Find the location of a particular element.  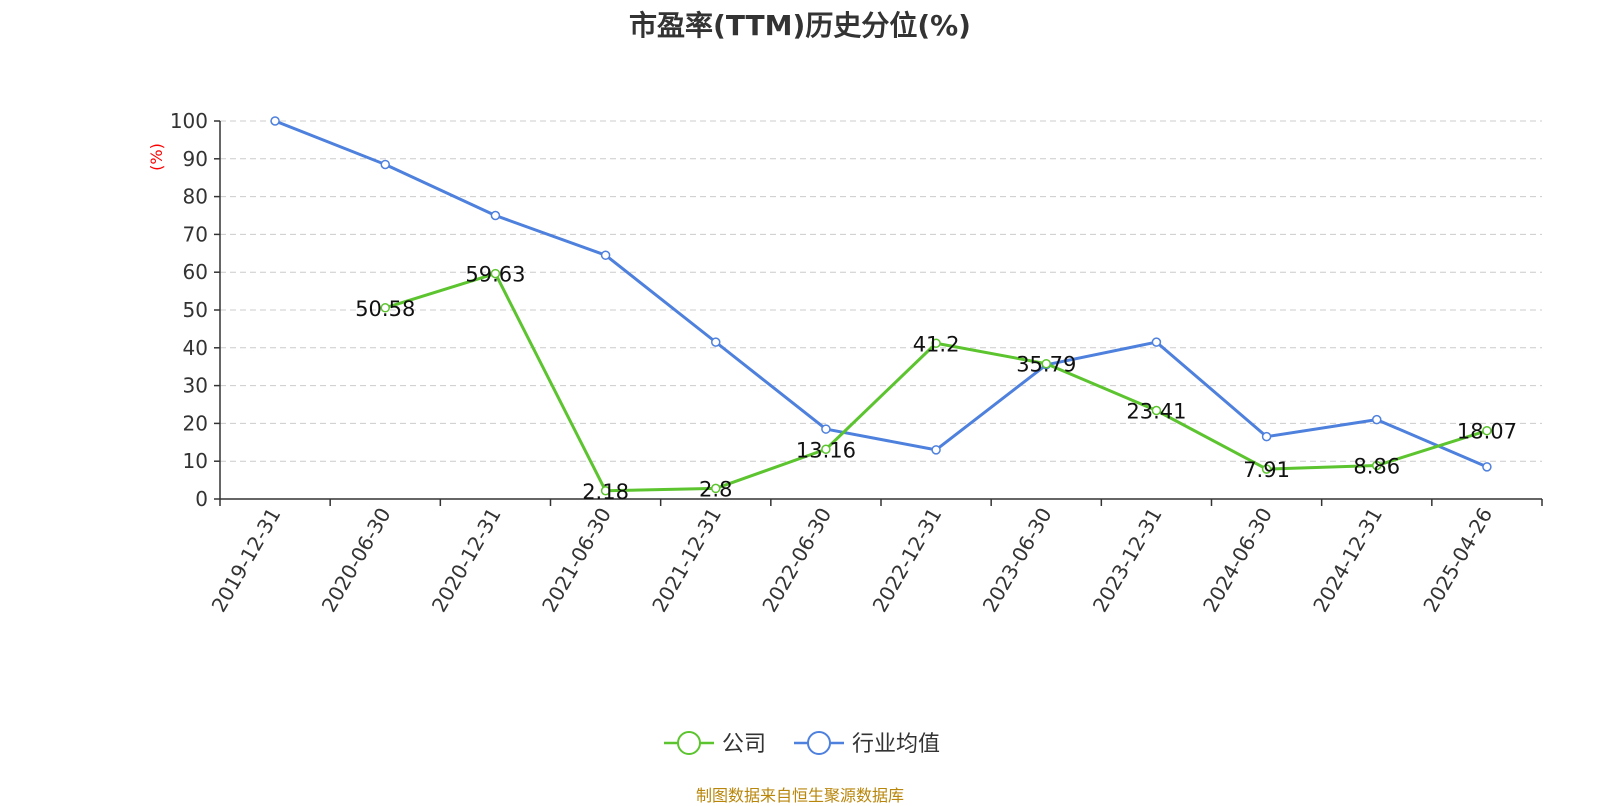

legend: 公司 行业均值 is located at coordinates (802, 744).